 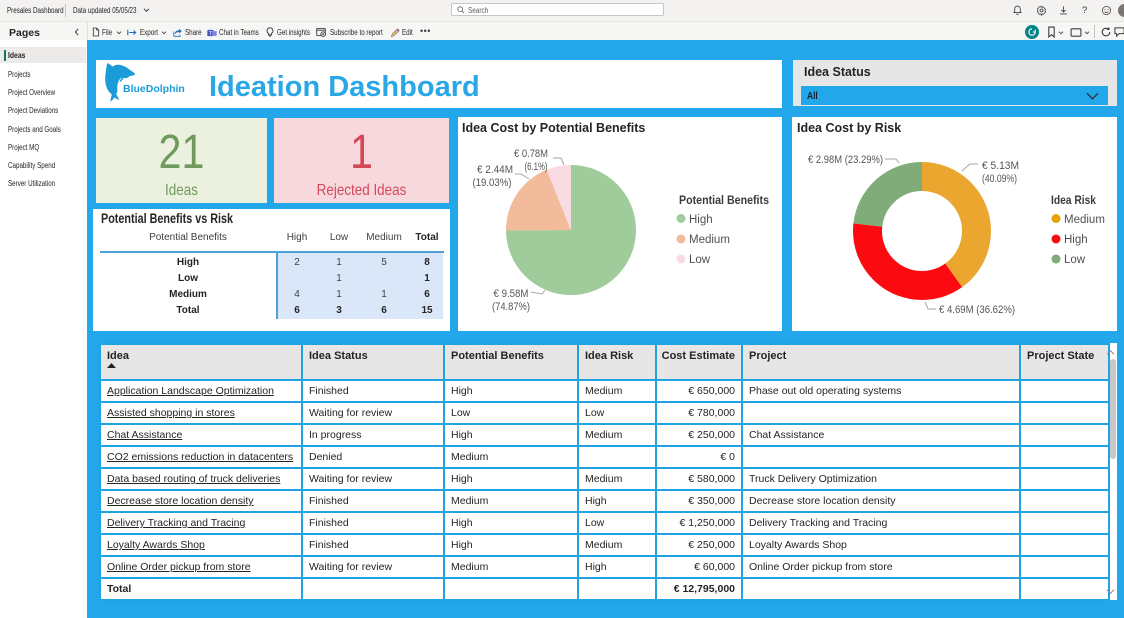 I want to click on svg-text: € 2.98M (23.29%), so click(x=845, y=160).